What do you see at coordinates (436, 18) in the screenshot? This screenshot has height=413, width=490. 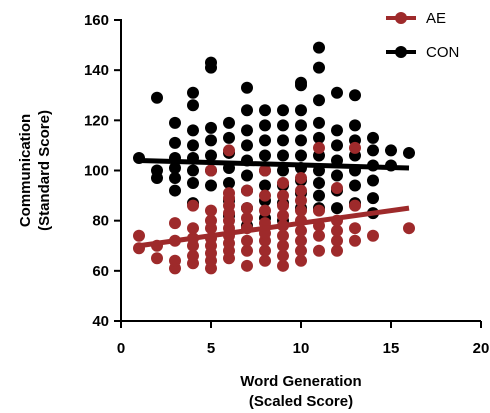 I see `legend-ae-label: AE` at bounding box center [436, 18].